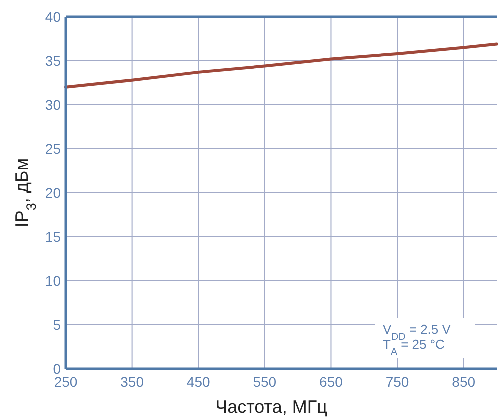 Image resolution: width=500 pixels, height=419 pixels. What do you see at coordinates (281, 65) in the screenshot?
I see `line-series` at bounding box center [281, 65].